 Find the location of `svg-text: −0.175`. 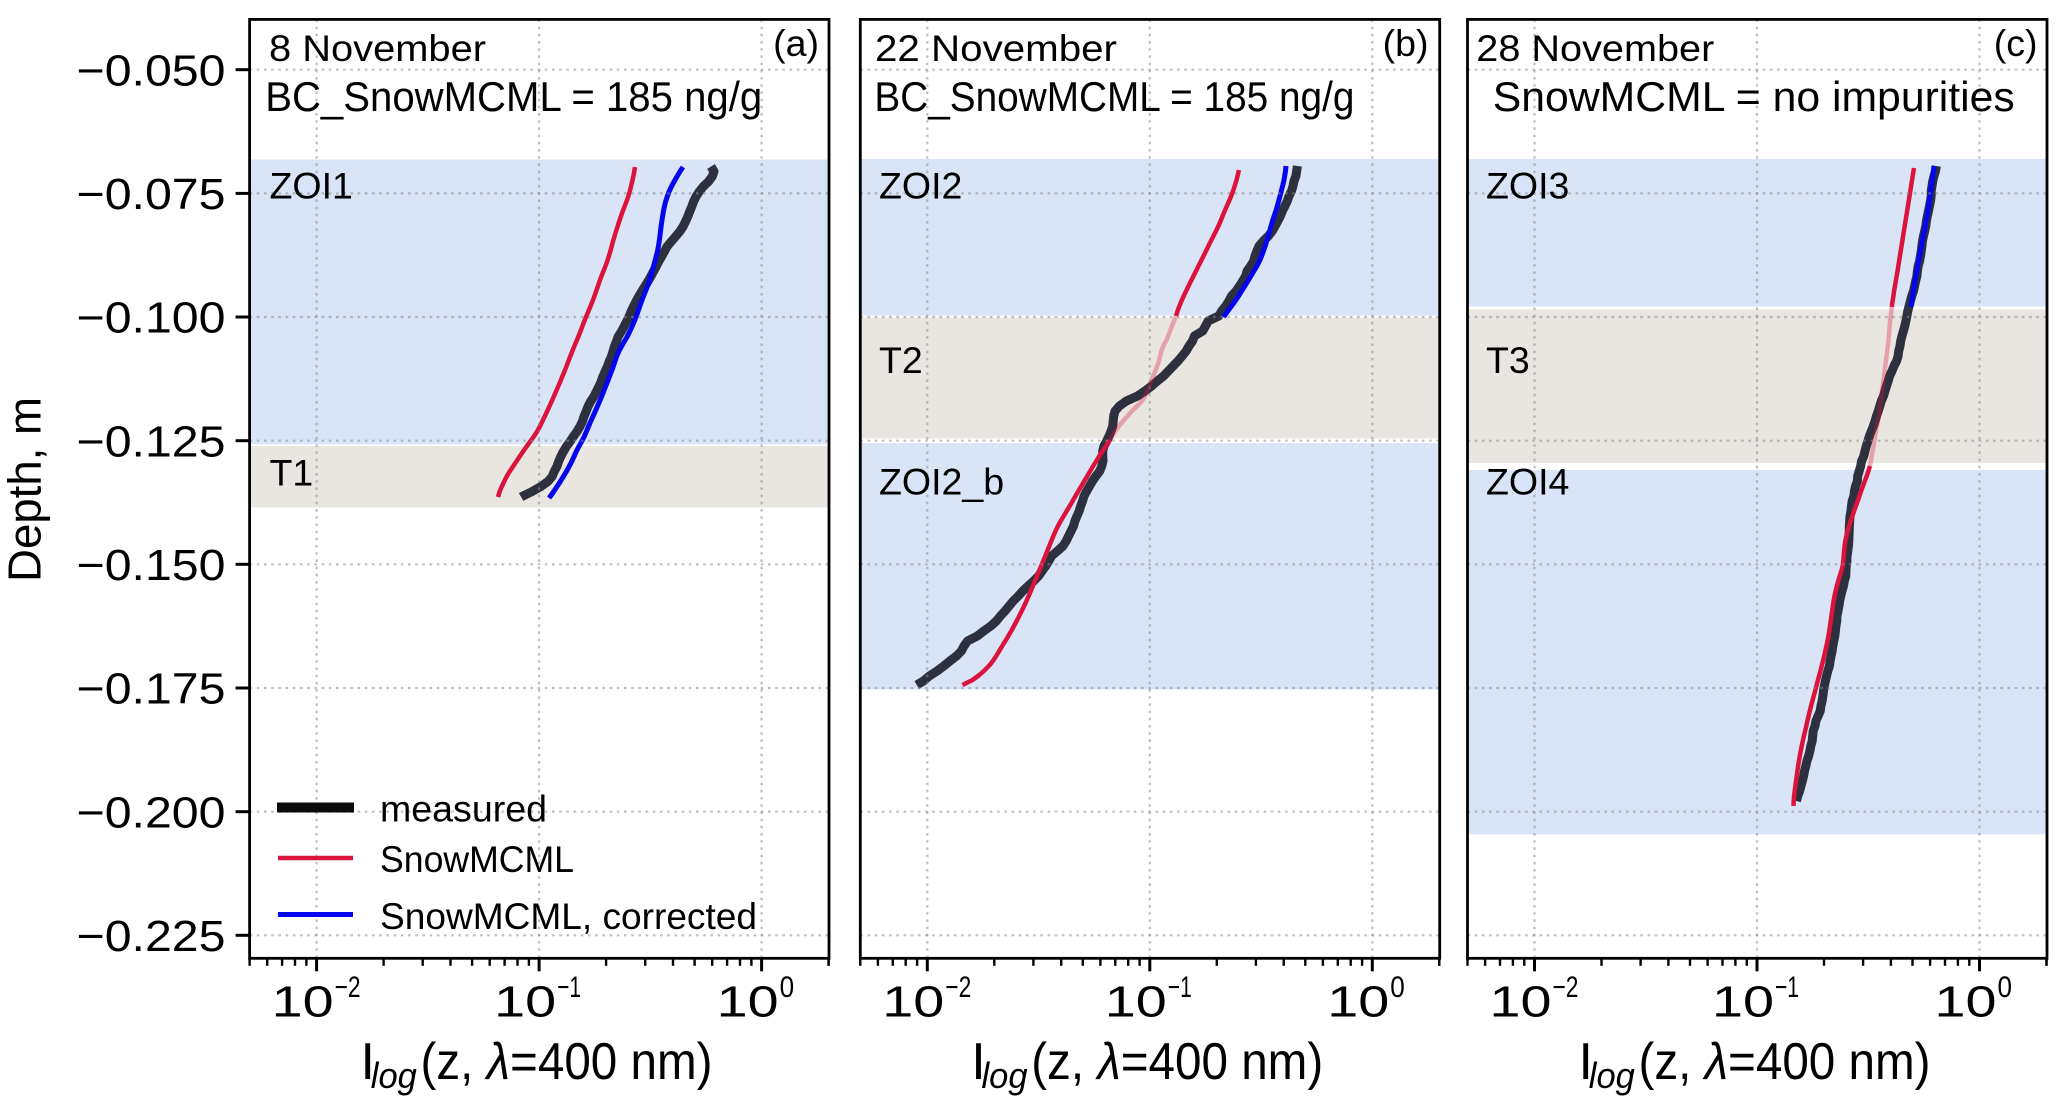

svg-text: −0.175 is located at coordinates (151, 689).